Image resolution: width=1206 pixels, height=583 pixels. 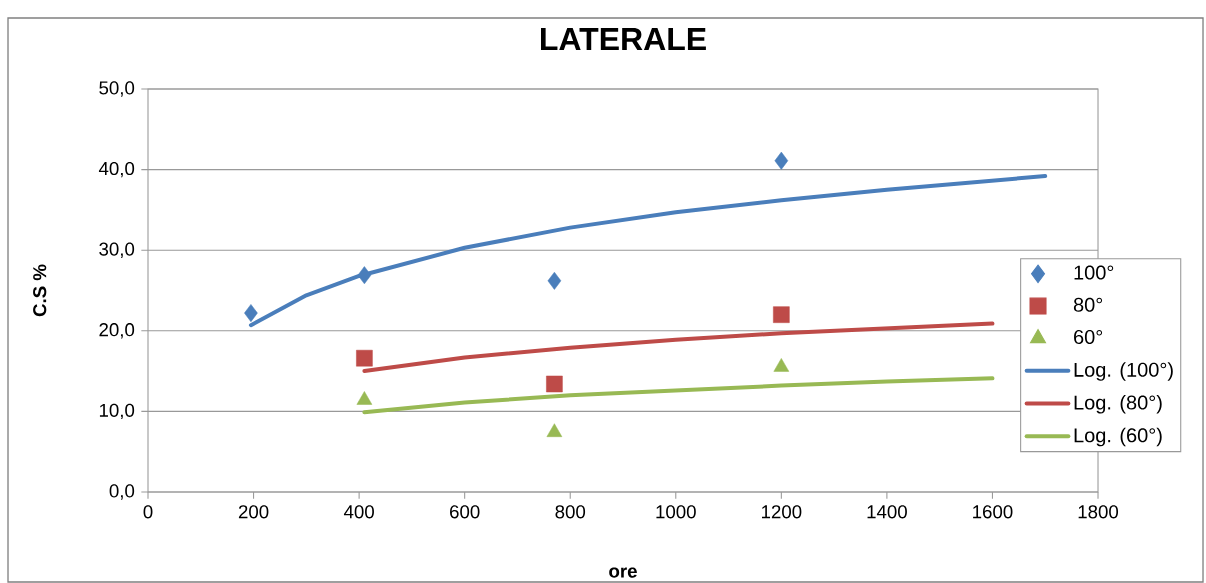 I want to click on x-tick-label: 200, so click(x=253, y=512).